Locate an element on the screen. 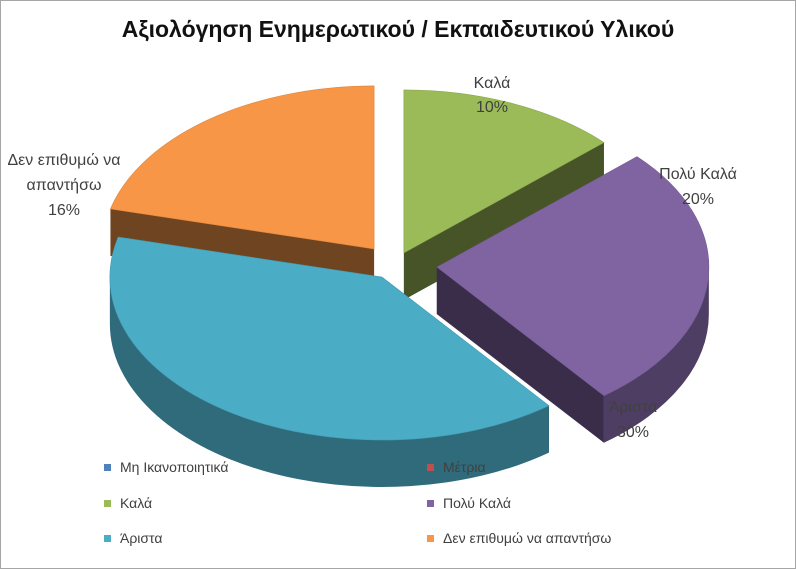 Image resolution: width=796 pixels, height=569 pixels. data-label: Καλά 10% is located at coordinates (492, 95).